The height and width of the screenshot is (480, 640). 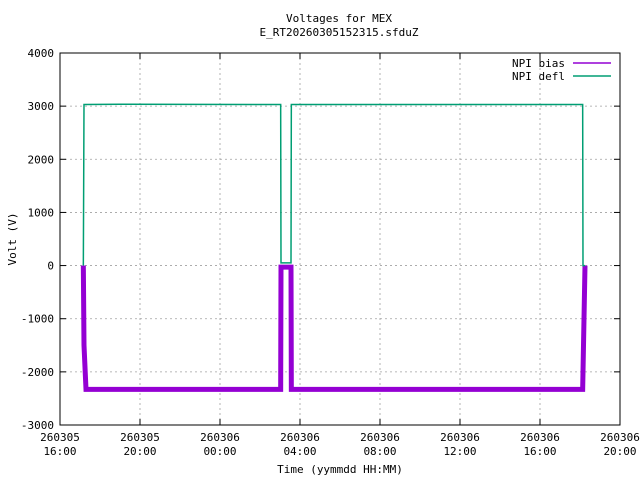 I want to click on x-tick-label: 260306 08:00, so click(x=380, y=444).